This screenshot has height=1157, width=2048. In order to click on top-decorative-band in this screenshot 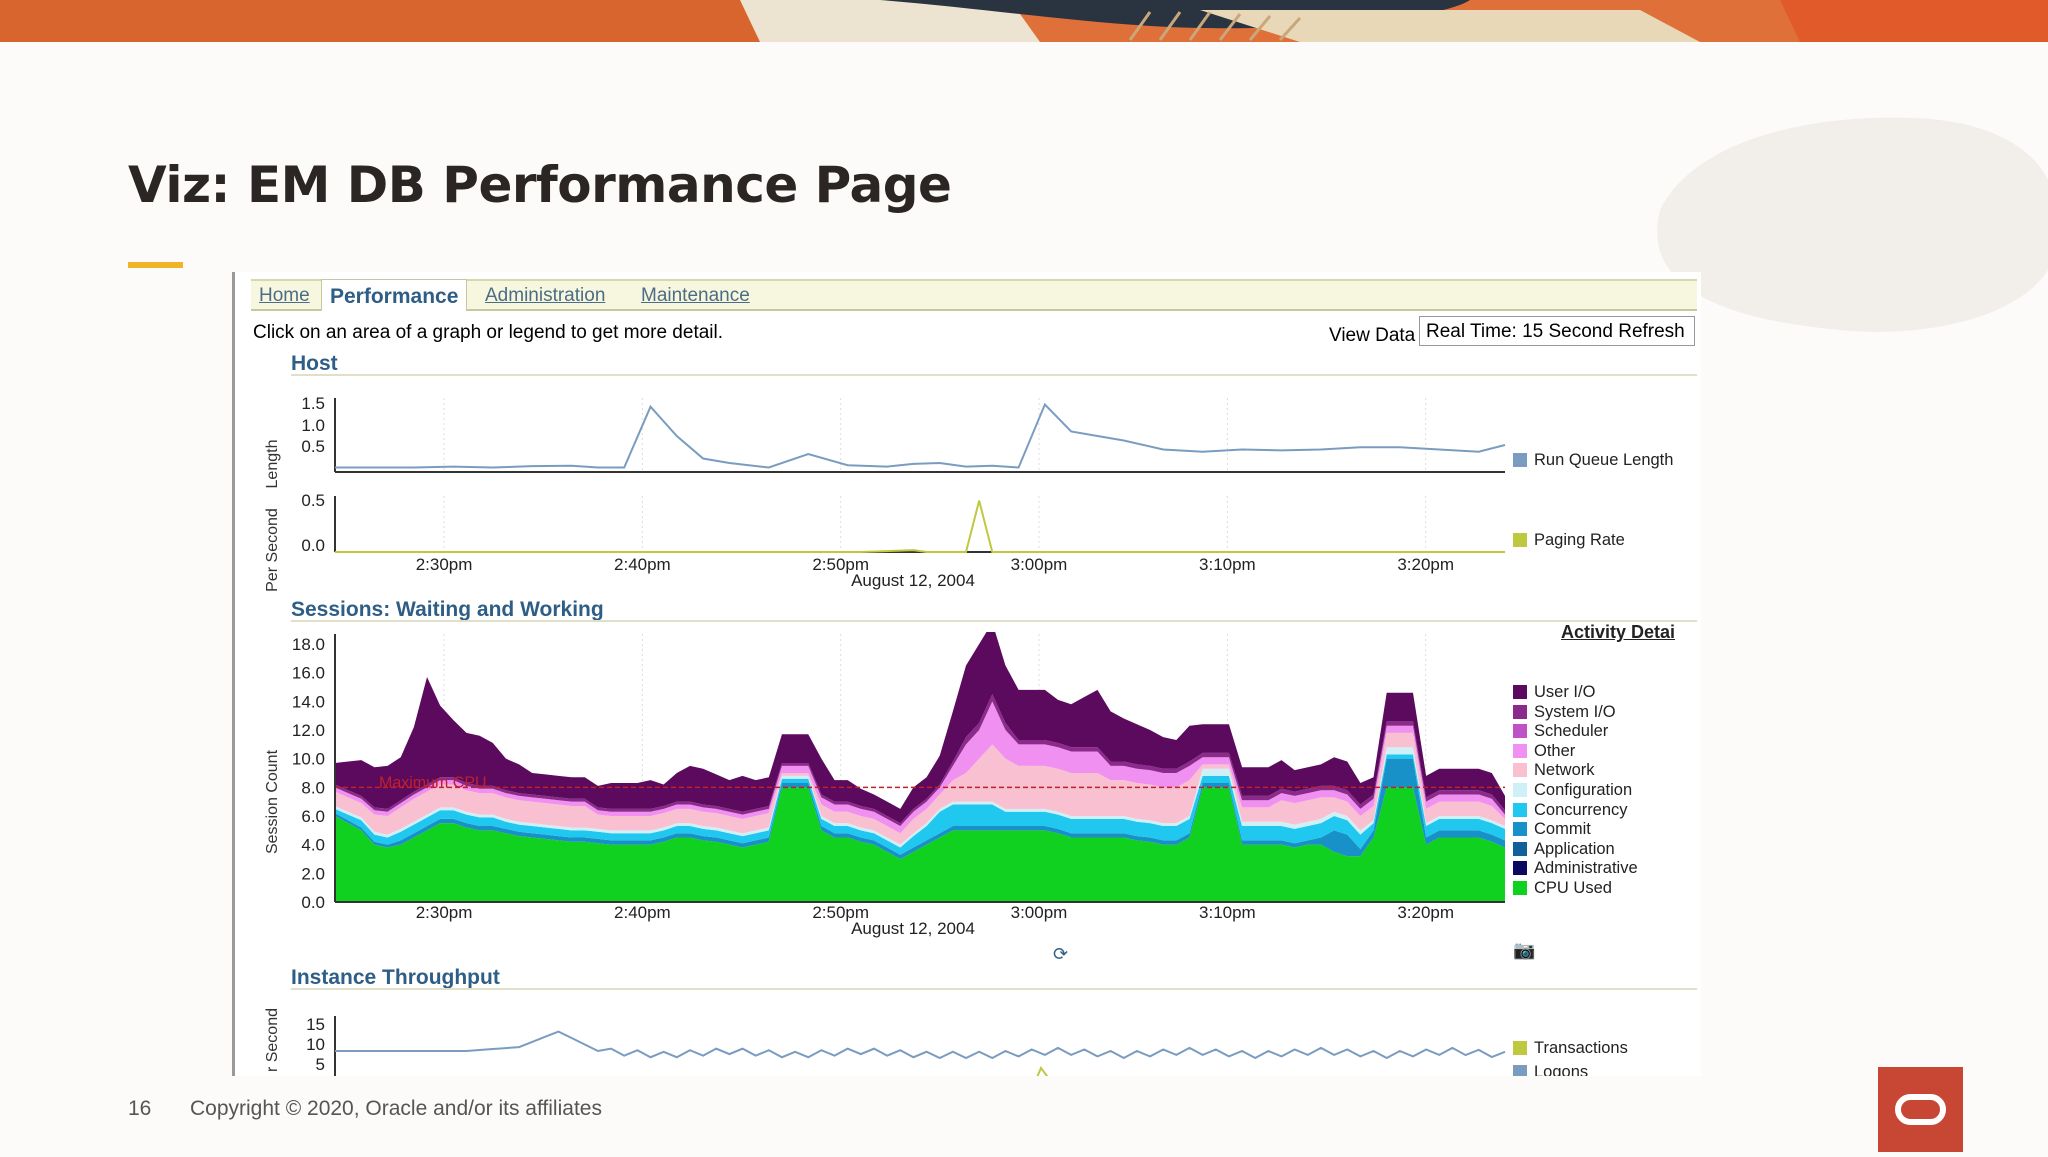, I will do `click(1024, 21)`.